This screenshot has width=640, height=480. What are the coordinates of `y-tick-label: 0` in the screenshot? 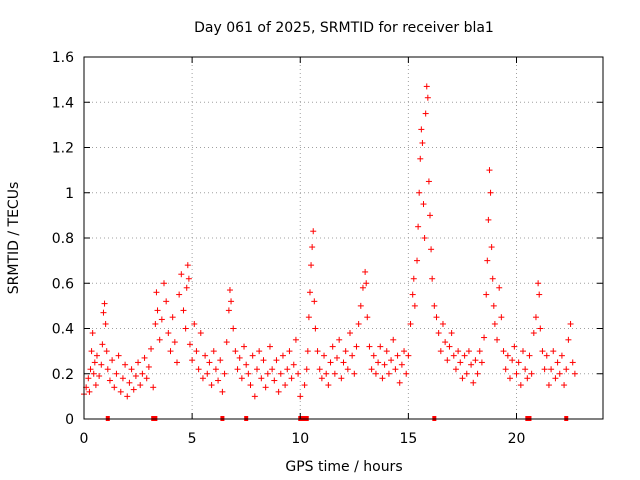 It's located at (69, 420).